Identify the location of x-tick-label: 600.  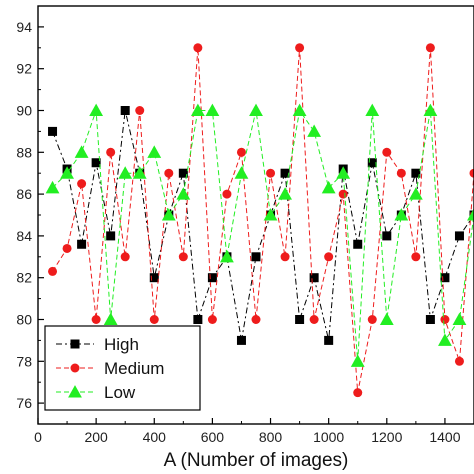
(213, 437).